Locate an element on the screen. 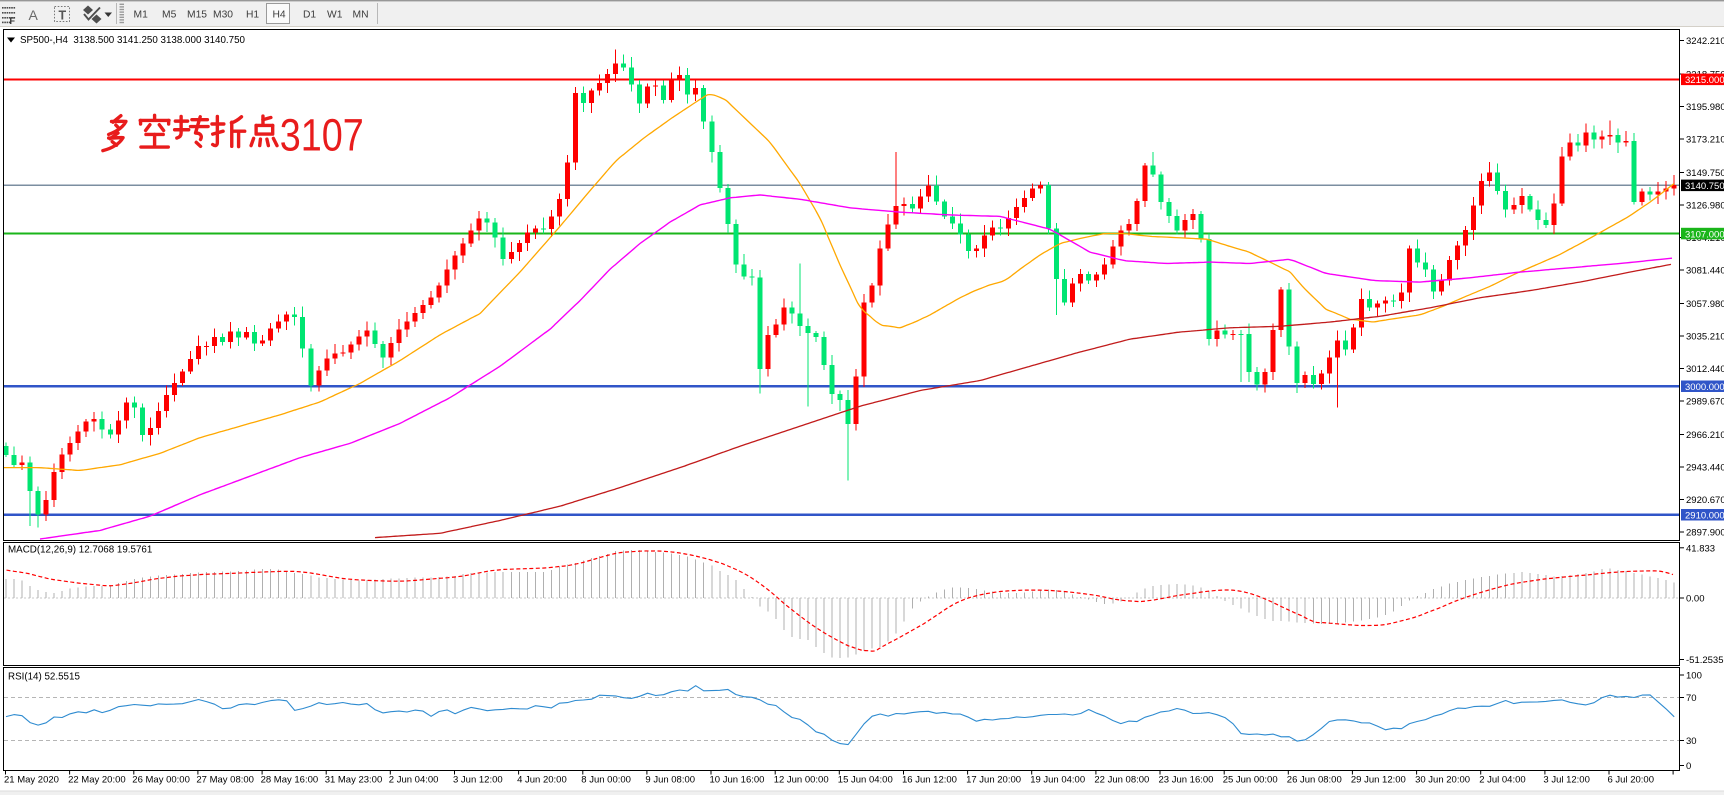  svg-text: 3057.980 is located at coordinates (1705, 304).